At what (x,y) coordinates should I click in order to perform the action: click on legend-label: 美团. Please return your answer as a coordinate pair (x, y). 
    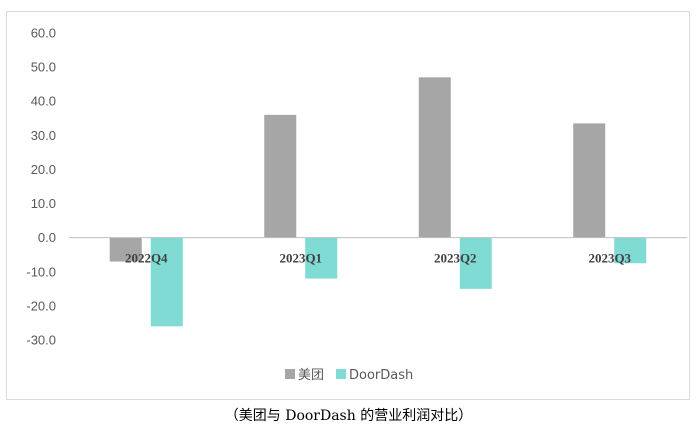
    Looking at the image, I should click on (311, 375).